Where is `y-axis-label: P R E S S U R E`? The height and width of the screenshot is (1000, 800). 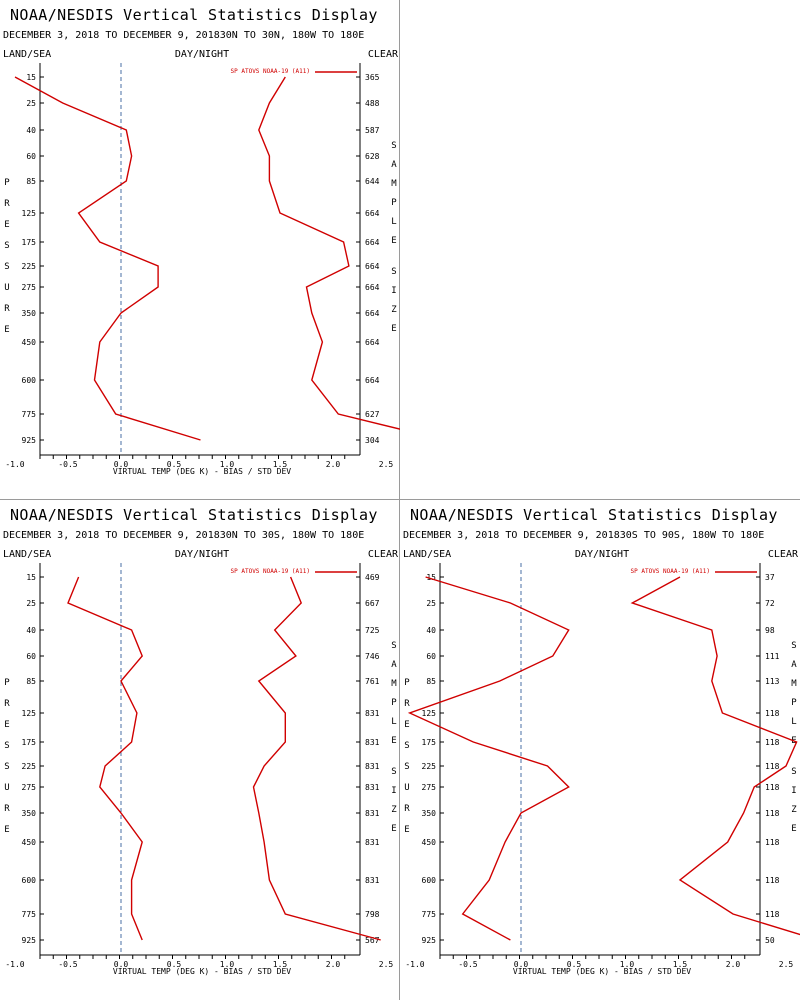 y-axis-label: P R E S S U R E is located at coordinates (407, 756).